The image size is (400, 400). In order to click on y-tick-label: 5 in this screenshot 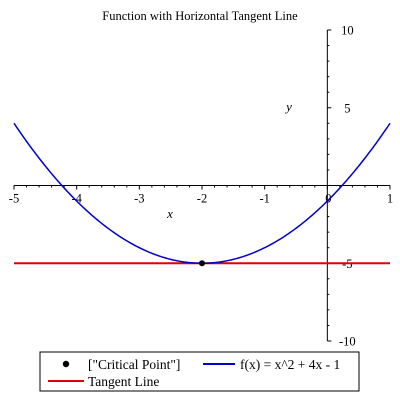, I will do `click(347, 108)`.